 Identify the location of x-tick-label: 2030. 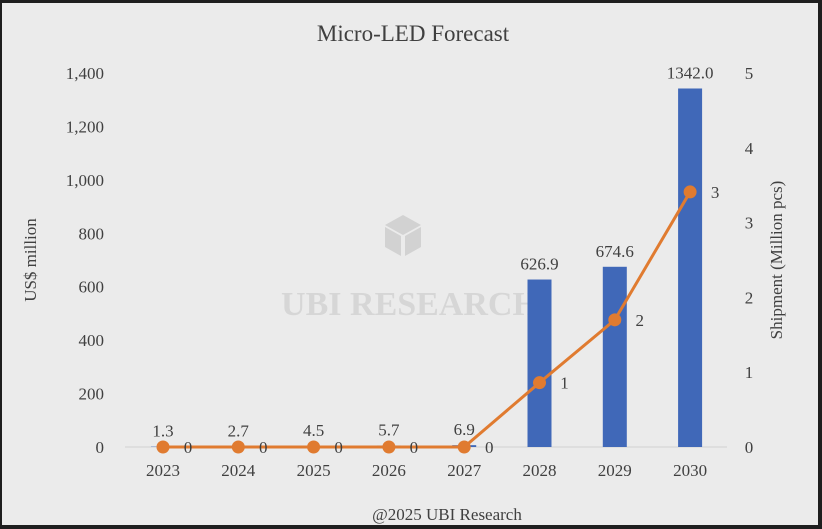
(690, 470).